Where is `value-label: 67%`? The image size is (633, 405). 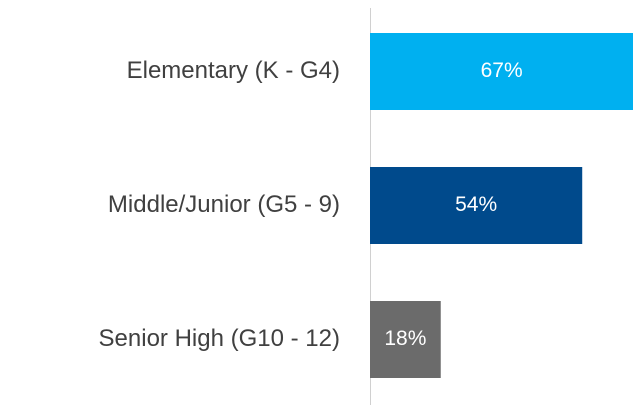 value-label: 67% is located at coordinates (502, 70).